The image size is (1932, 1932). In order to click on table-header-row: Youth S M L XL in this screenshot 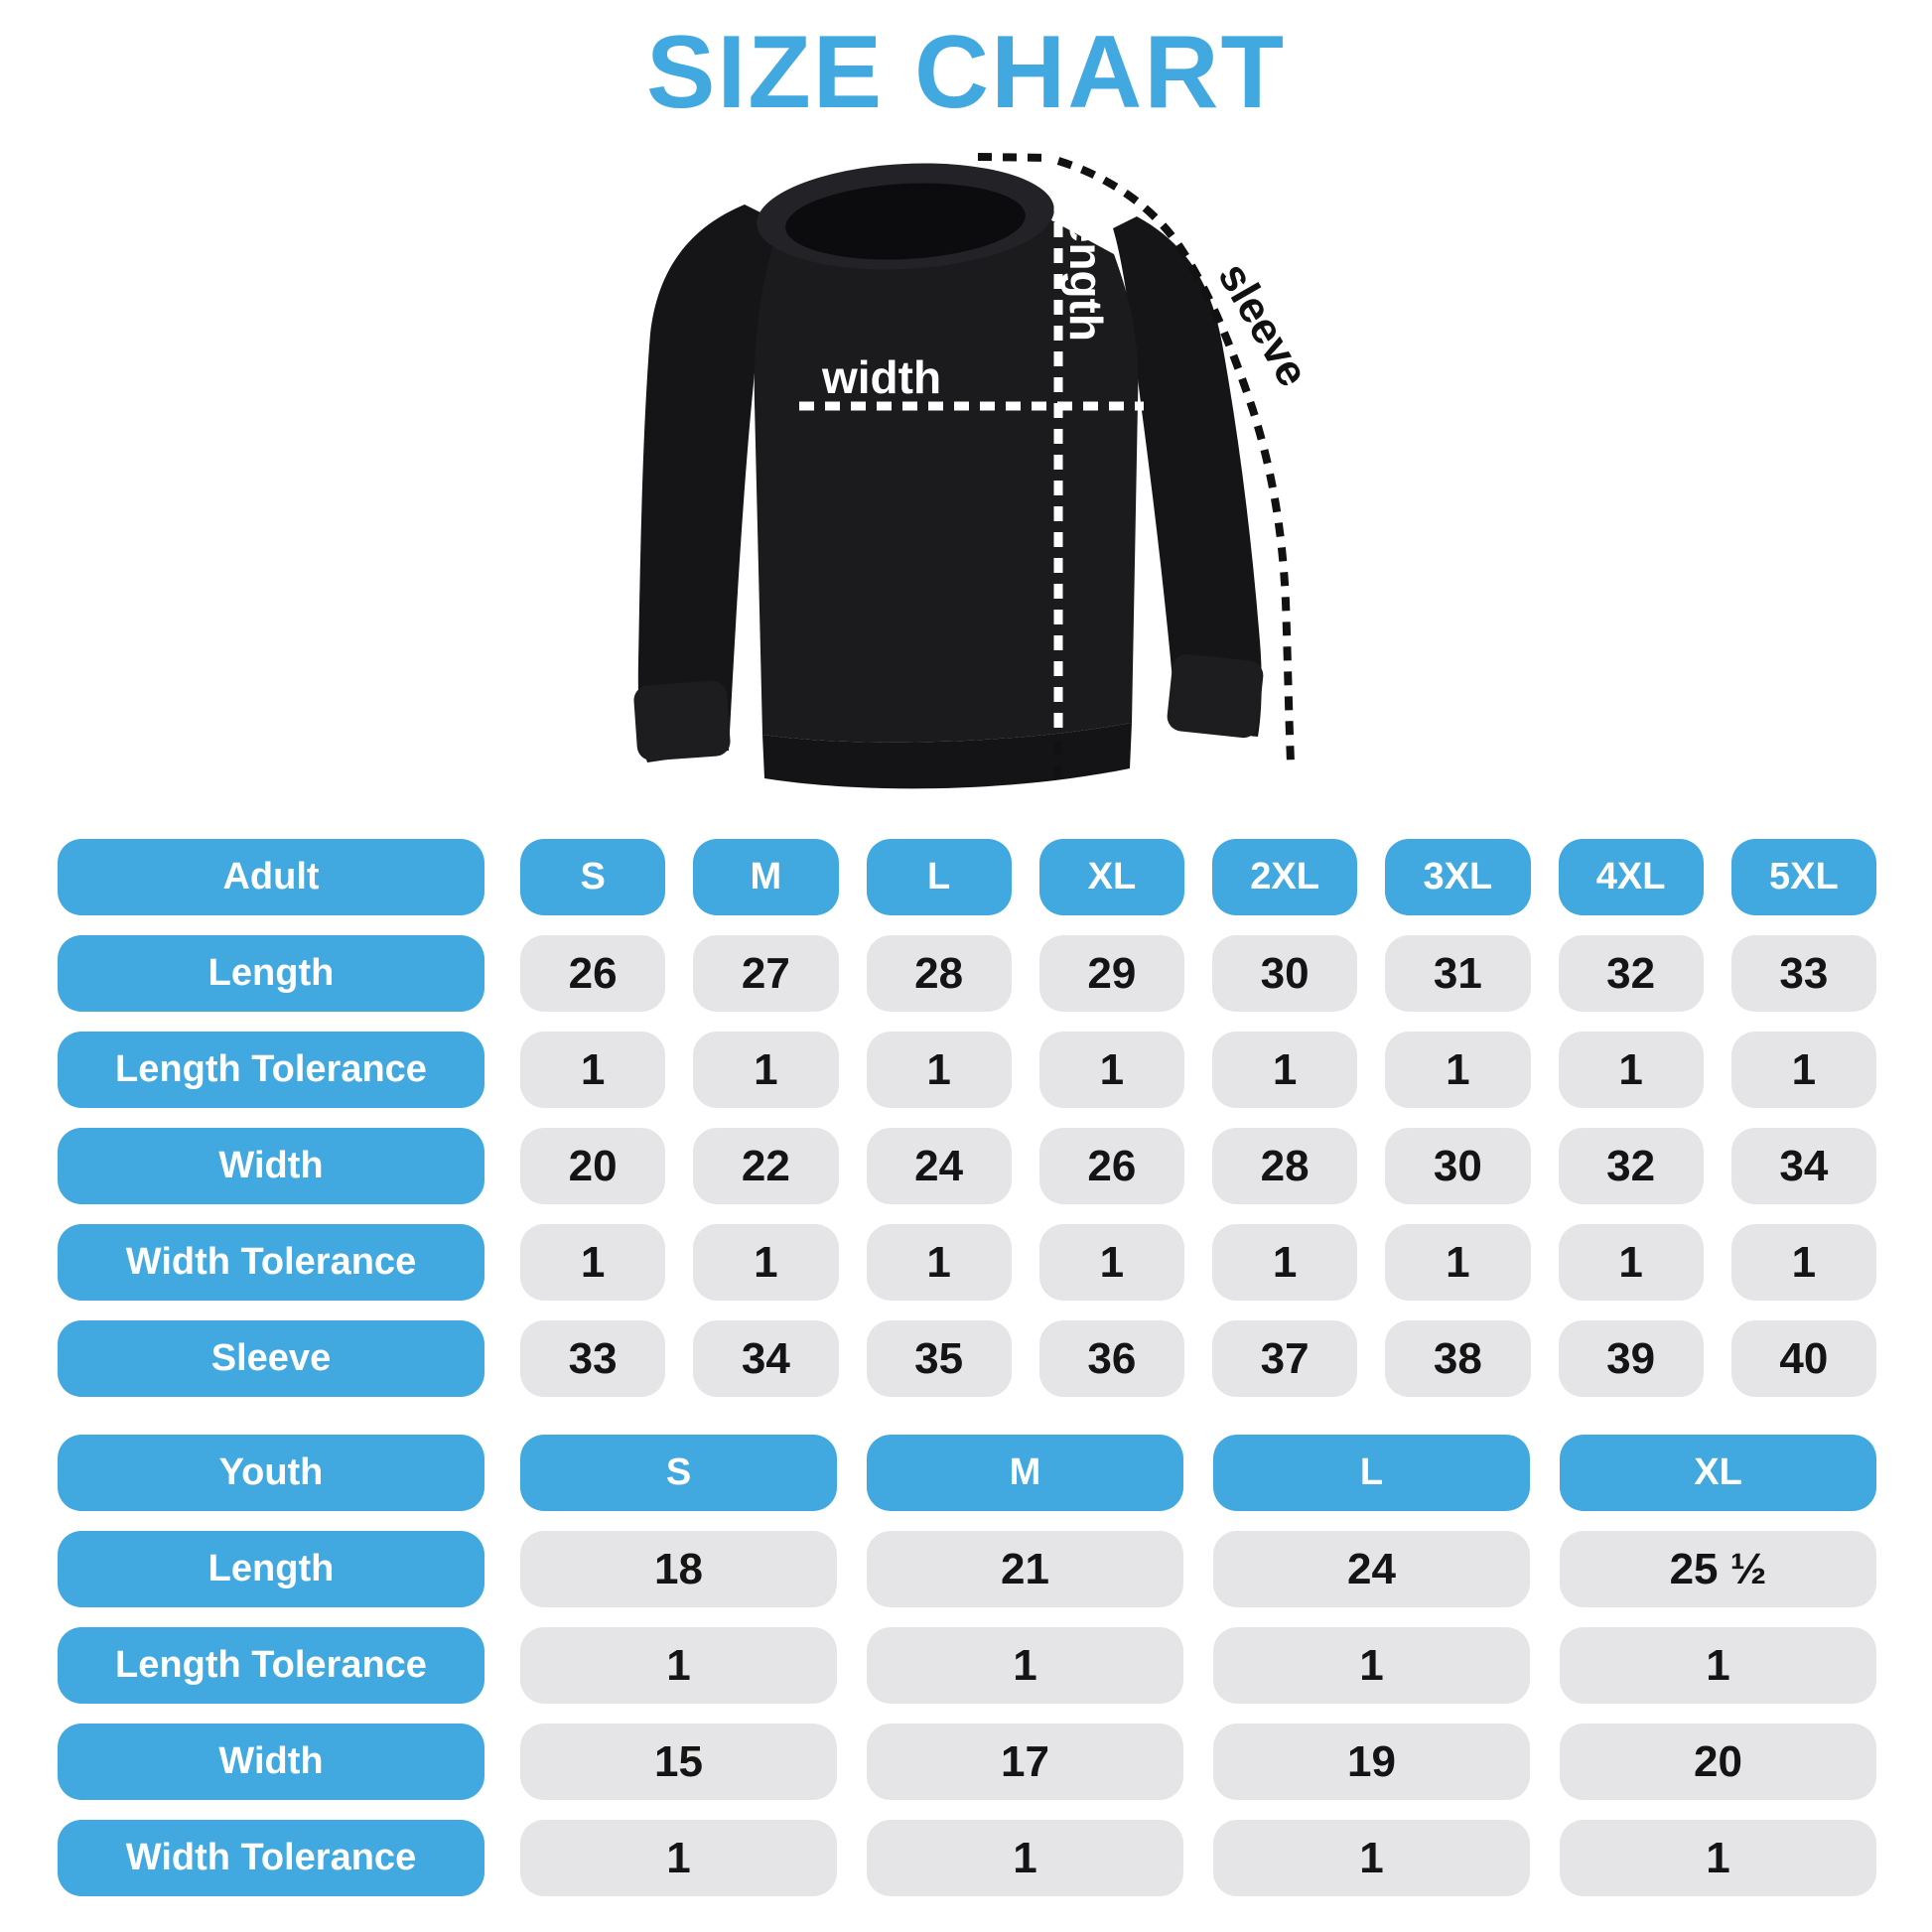, I will do `click(967, 1473)`.